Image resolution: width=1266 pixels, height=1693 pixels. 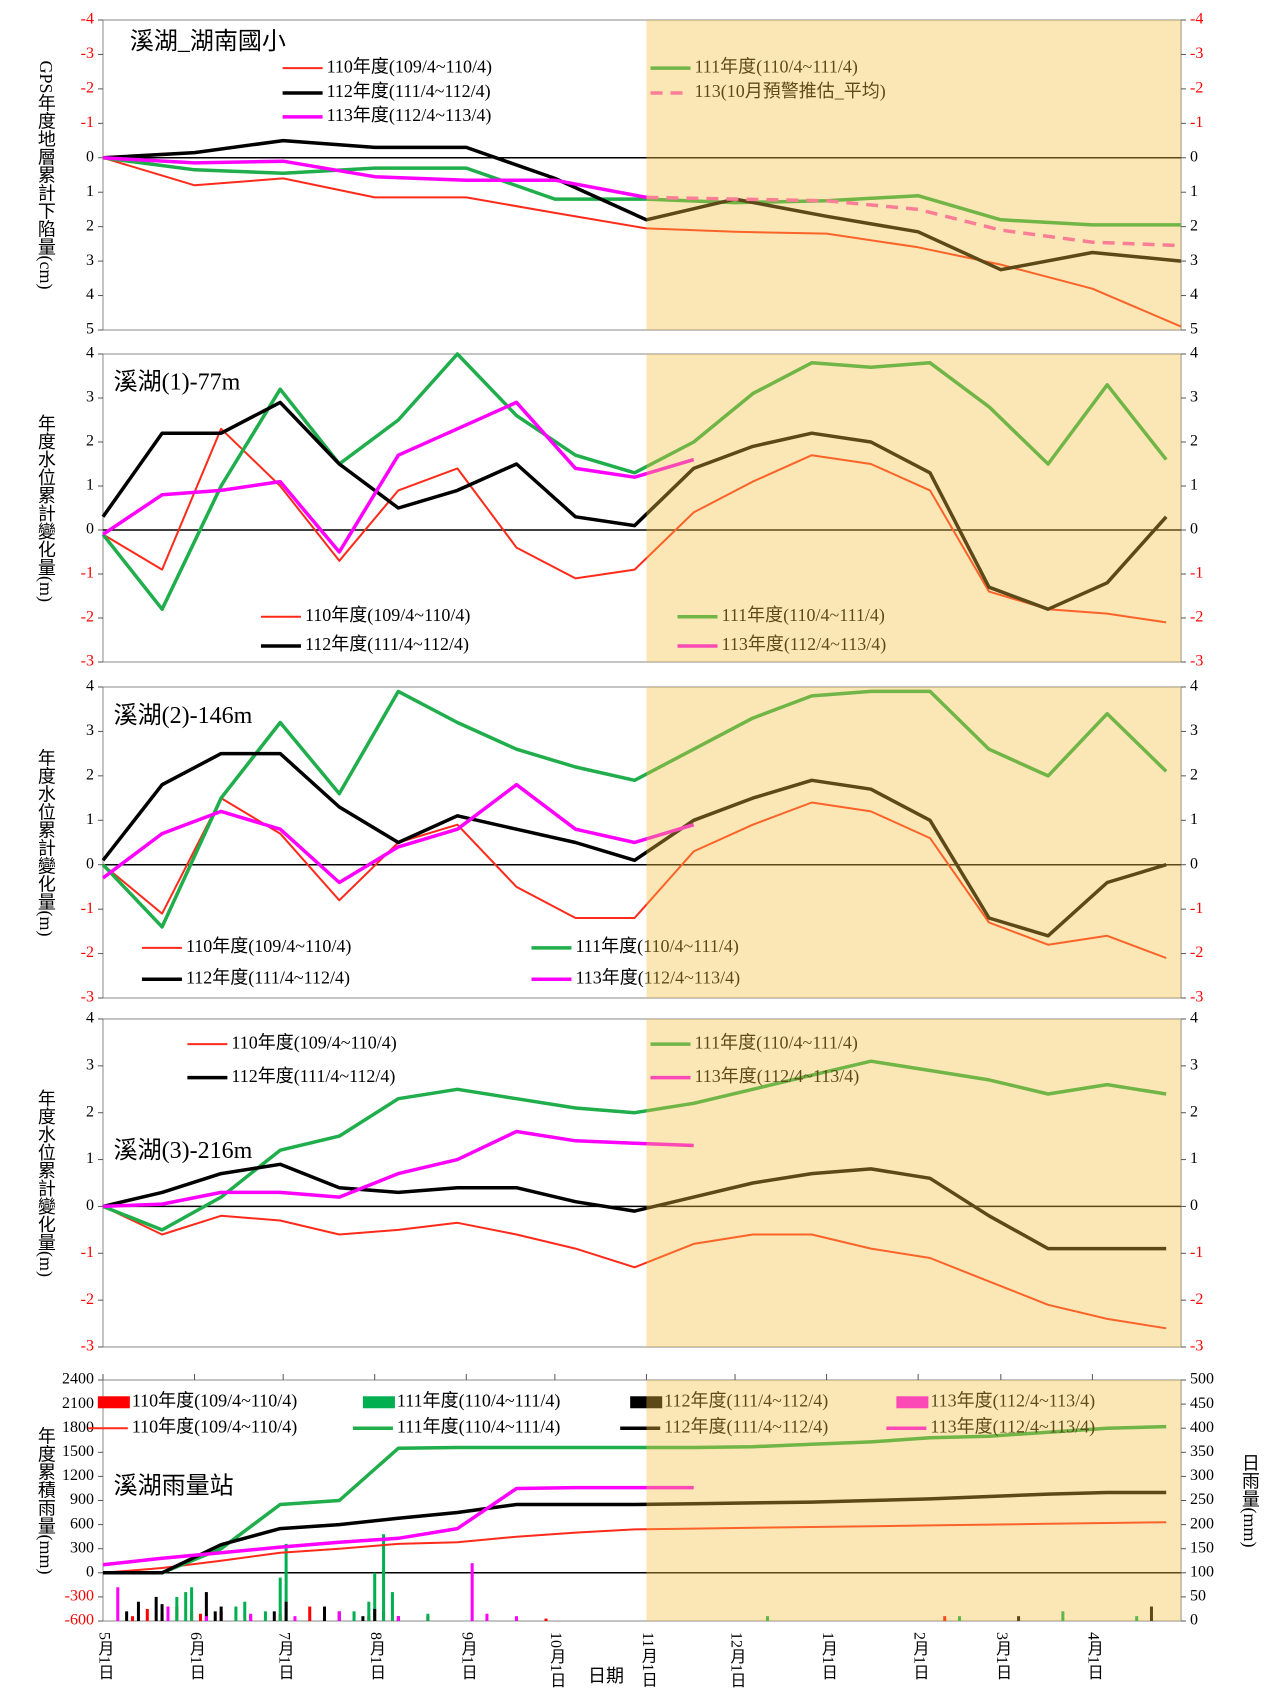 I want to click on y-tick-label: 1, so click(x=90, y=191).